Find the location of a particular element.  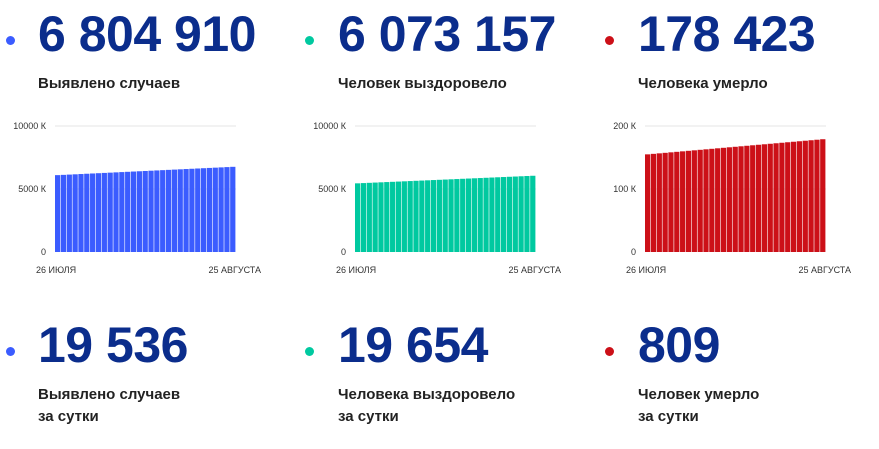

deaths-indicator-dot is located at coordinates (609, 40).